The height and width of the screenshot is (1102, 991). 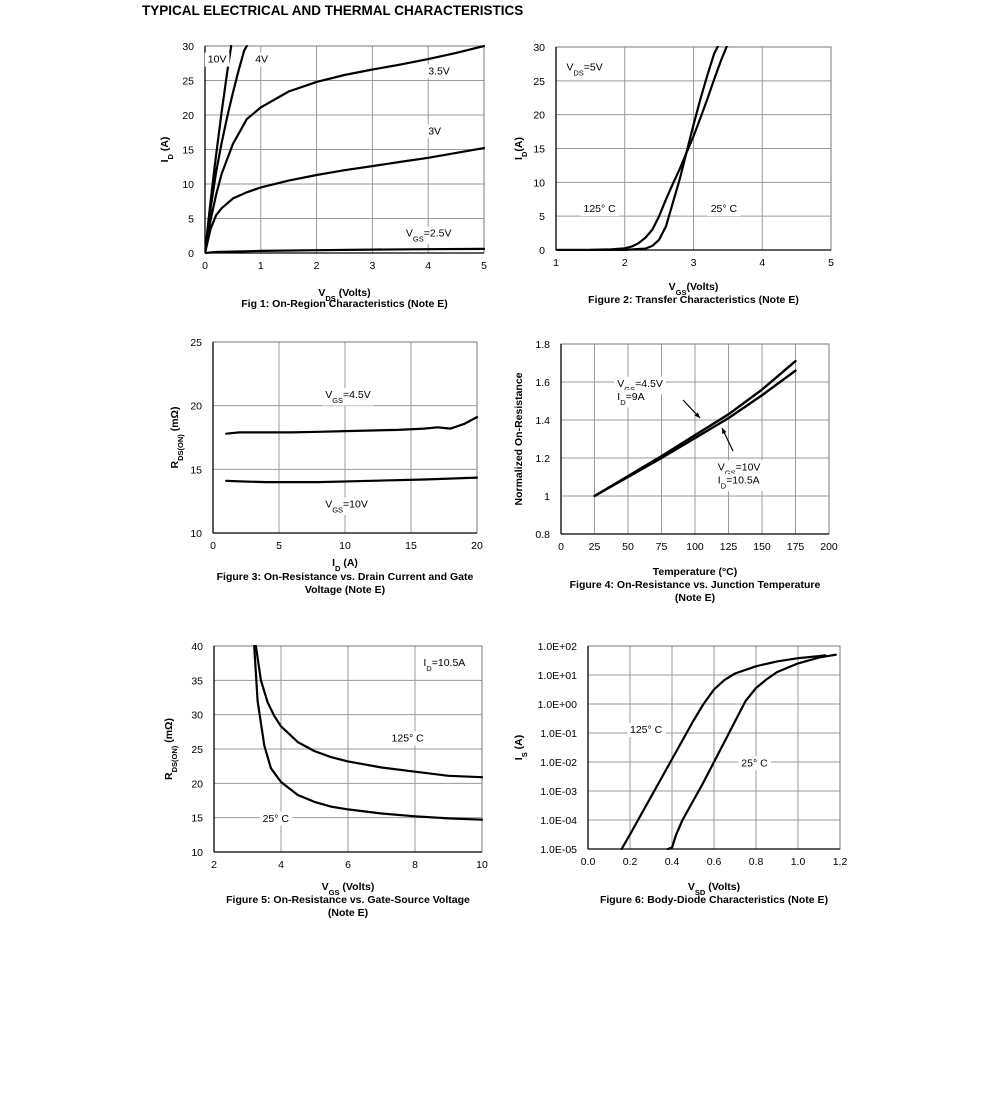 I want to click on y-tick-label: 1, so click(x=547, y=497).